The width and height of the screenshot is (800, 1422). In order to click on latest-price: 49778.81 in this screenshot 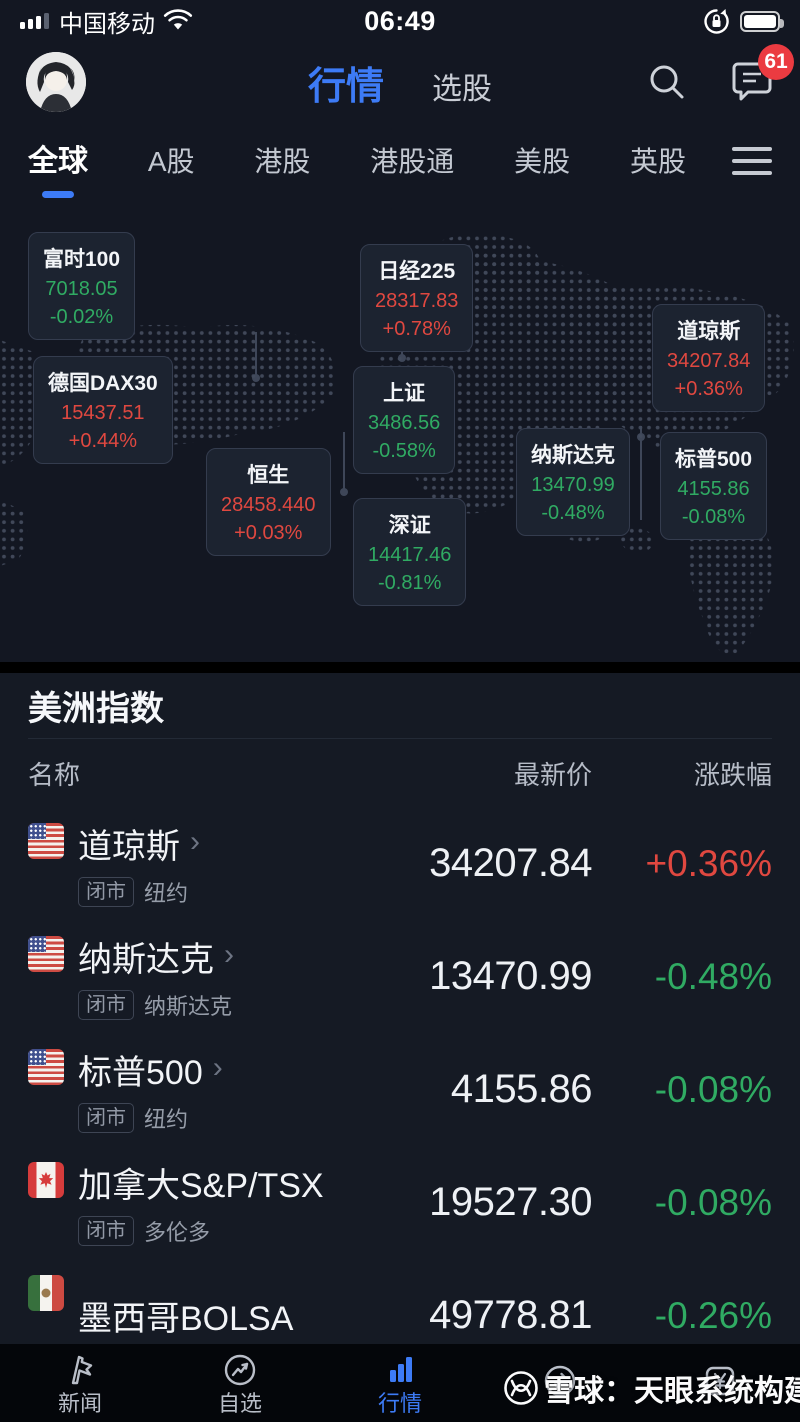, I will do `click(510, 1315)`.